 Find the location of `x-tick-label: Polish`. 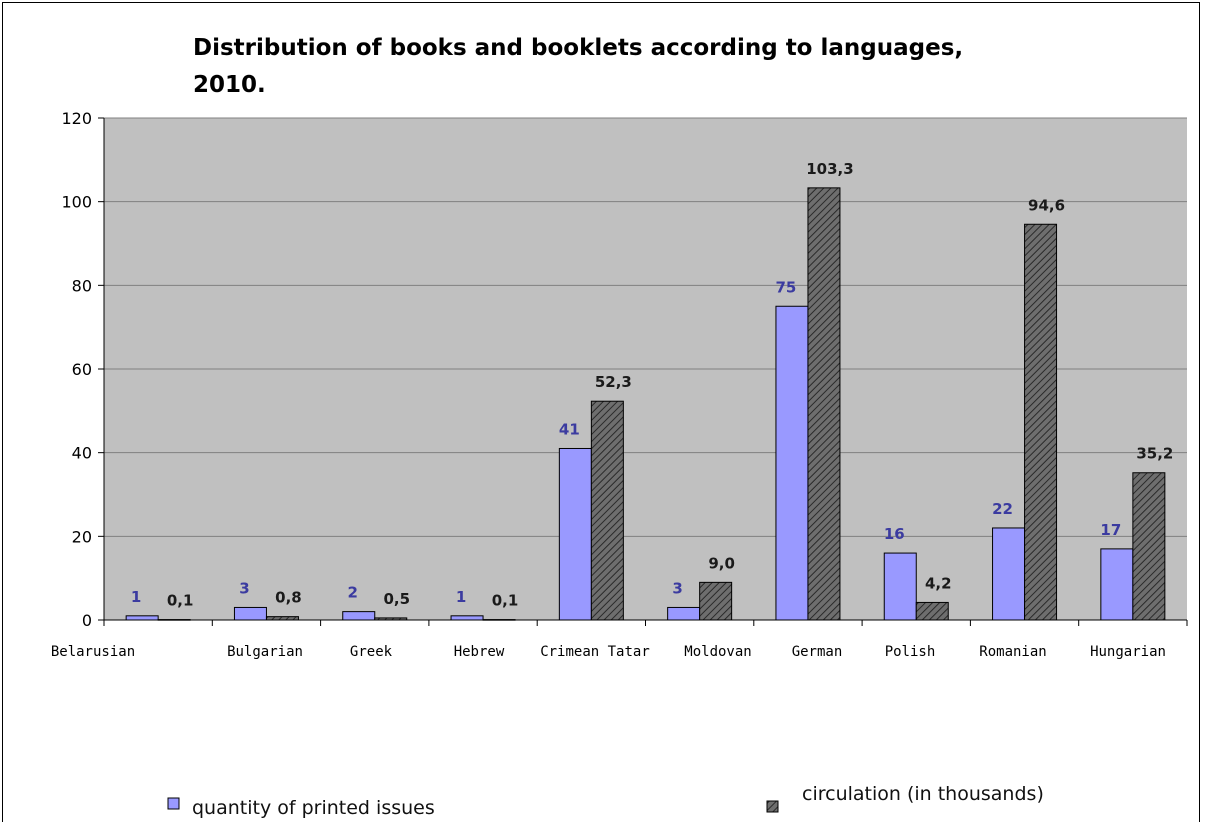

x-tick-label: Polish is located at coordinates (910, 652).